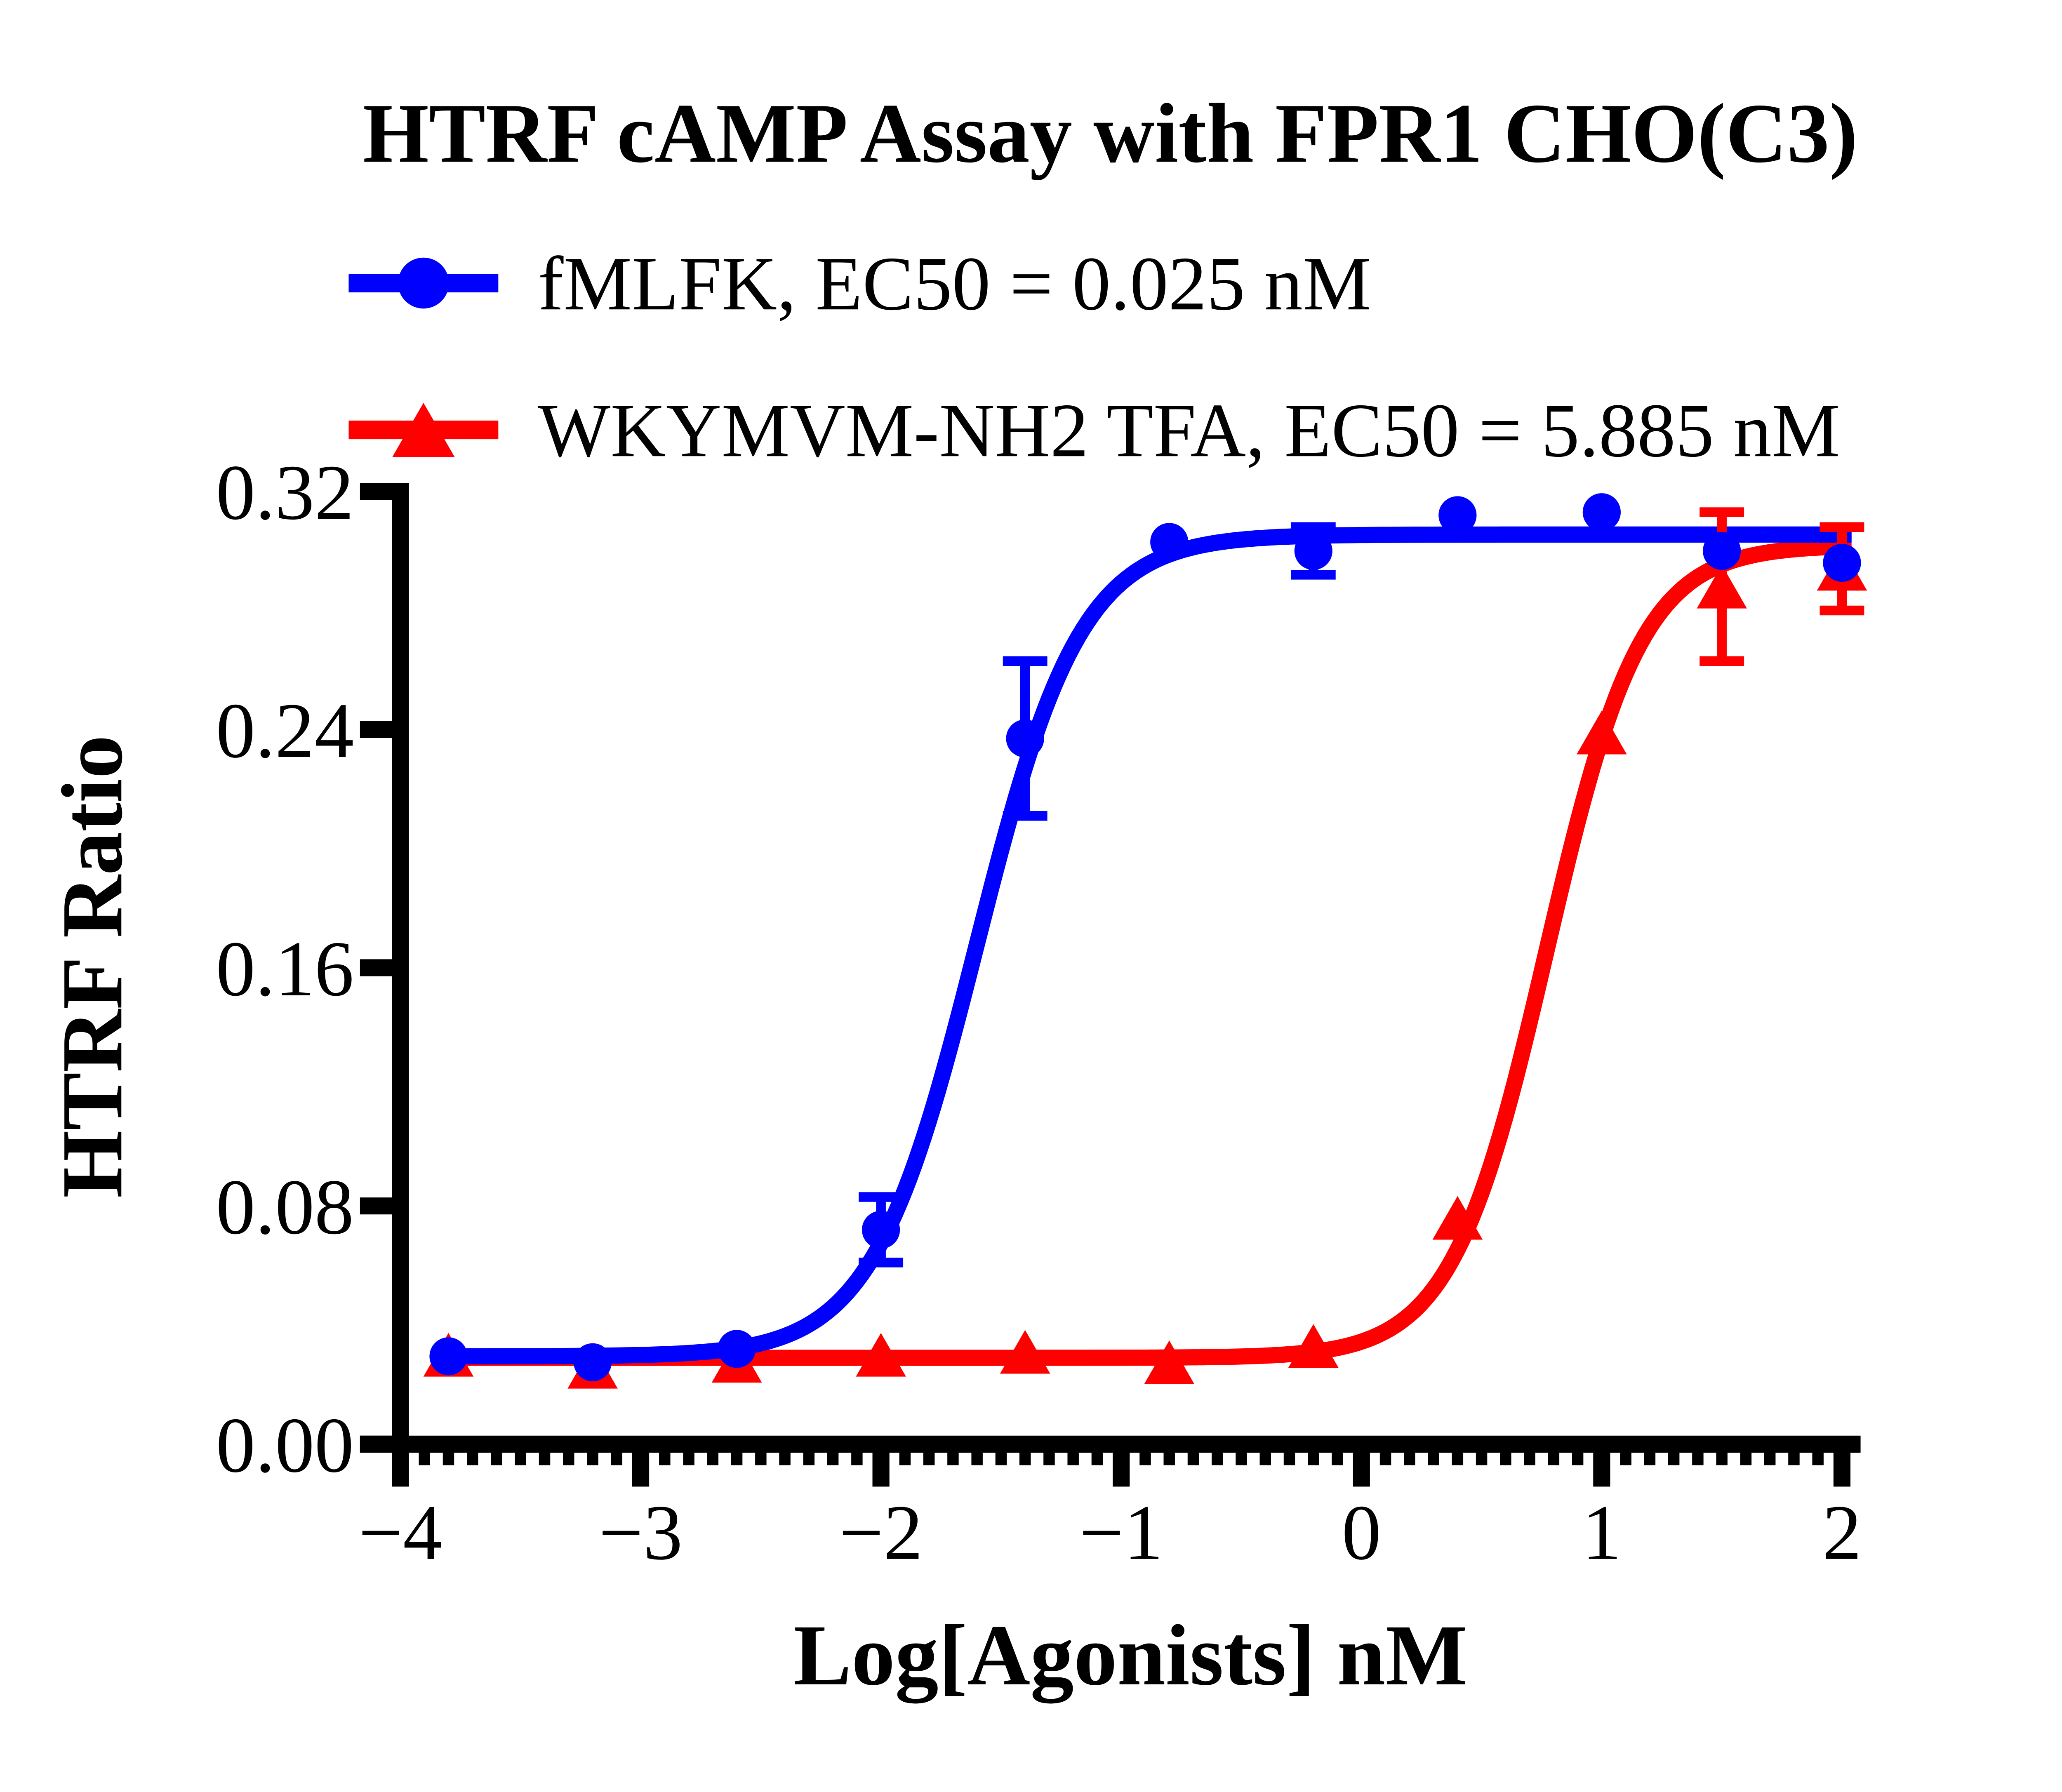  Describe the element at coordinates (881, 1532) in the screenshot. I see `x-tick-label: −2` at that location.